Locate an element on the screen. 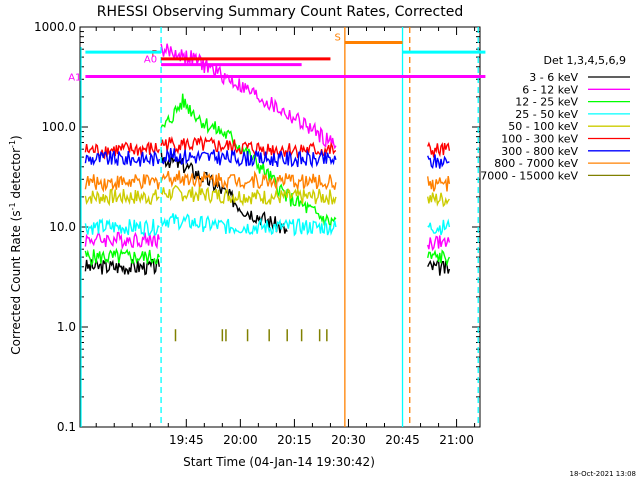  x-tick-label: 20:45 is located at coordinates (402, 440).